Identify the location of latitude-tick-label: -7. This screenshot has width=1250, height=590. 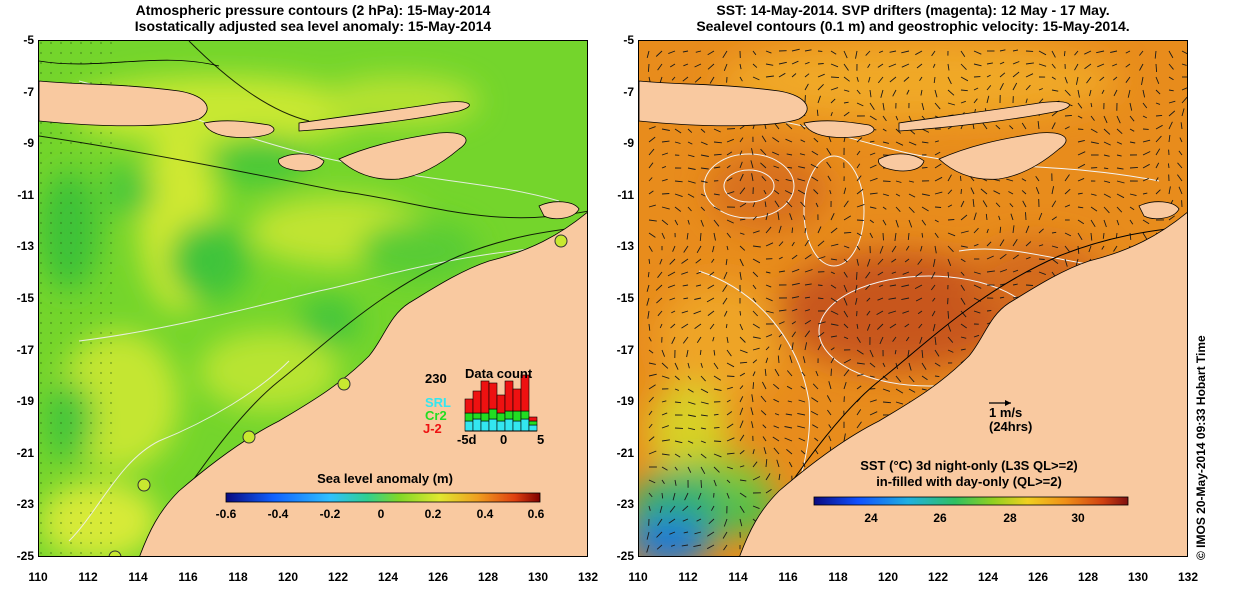
(28, 91).